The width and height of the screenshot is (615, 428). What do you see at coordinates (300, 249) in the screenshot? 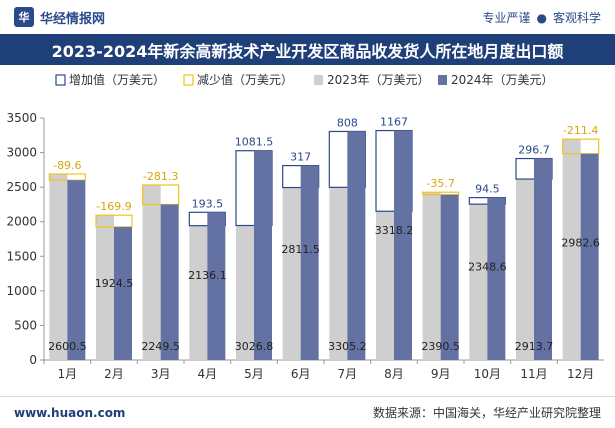
I see `value-label-2024: 2811.5` at bounding box center [300, 249].